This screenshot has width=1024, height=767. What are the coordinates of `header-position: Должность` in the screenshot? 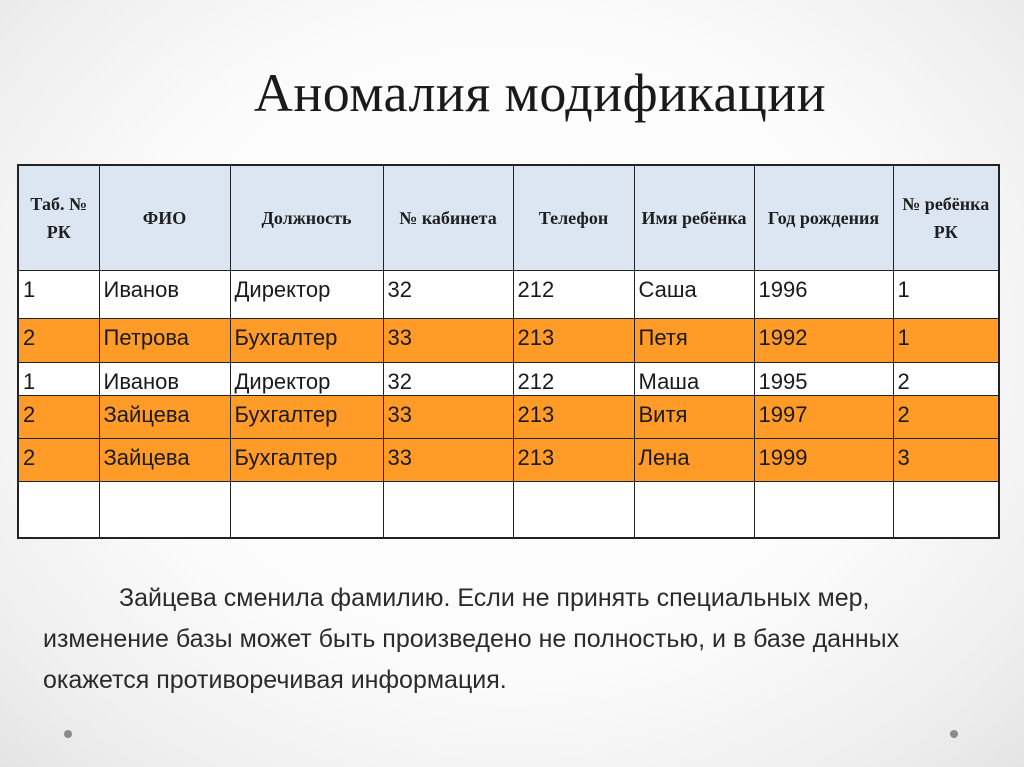 It's located at (306, 217).